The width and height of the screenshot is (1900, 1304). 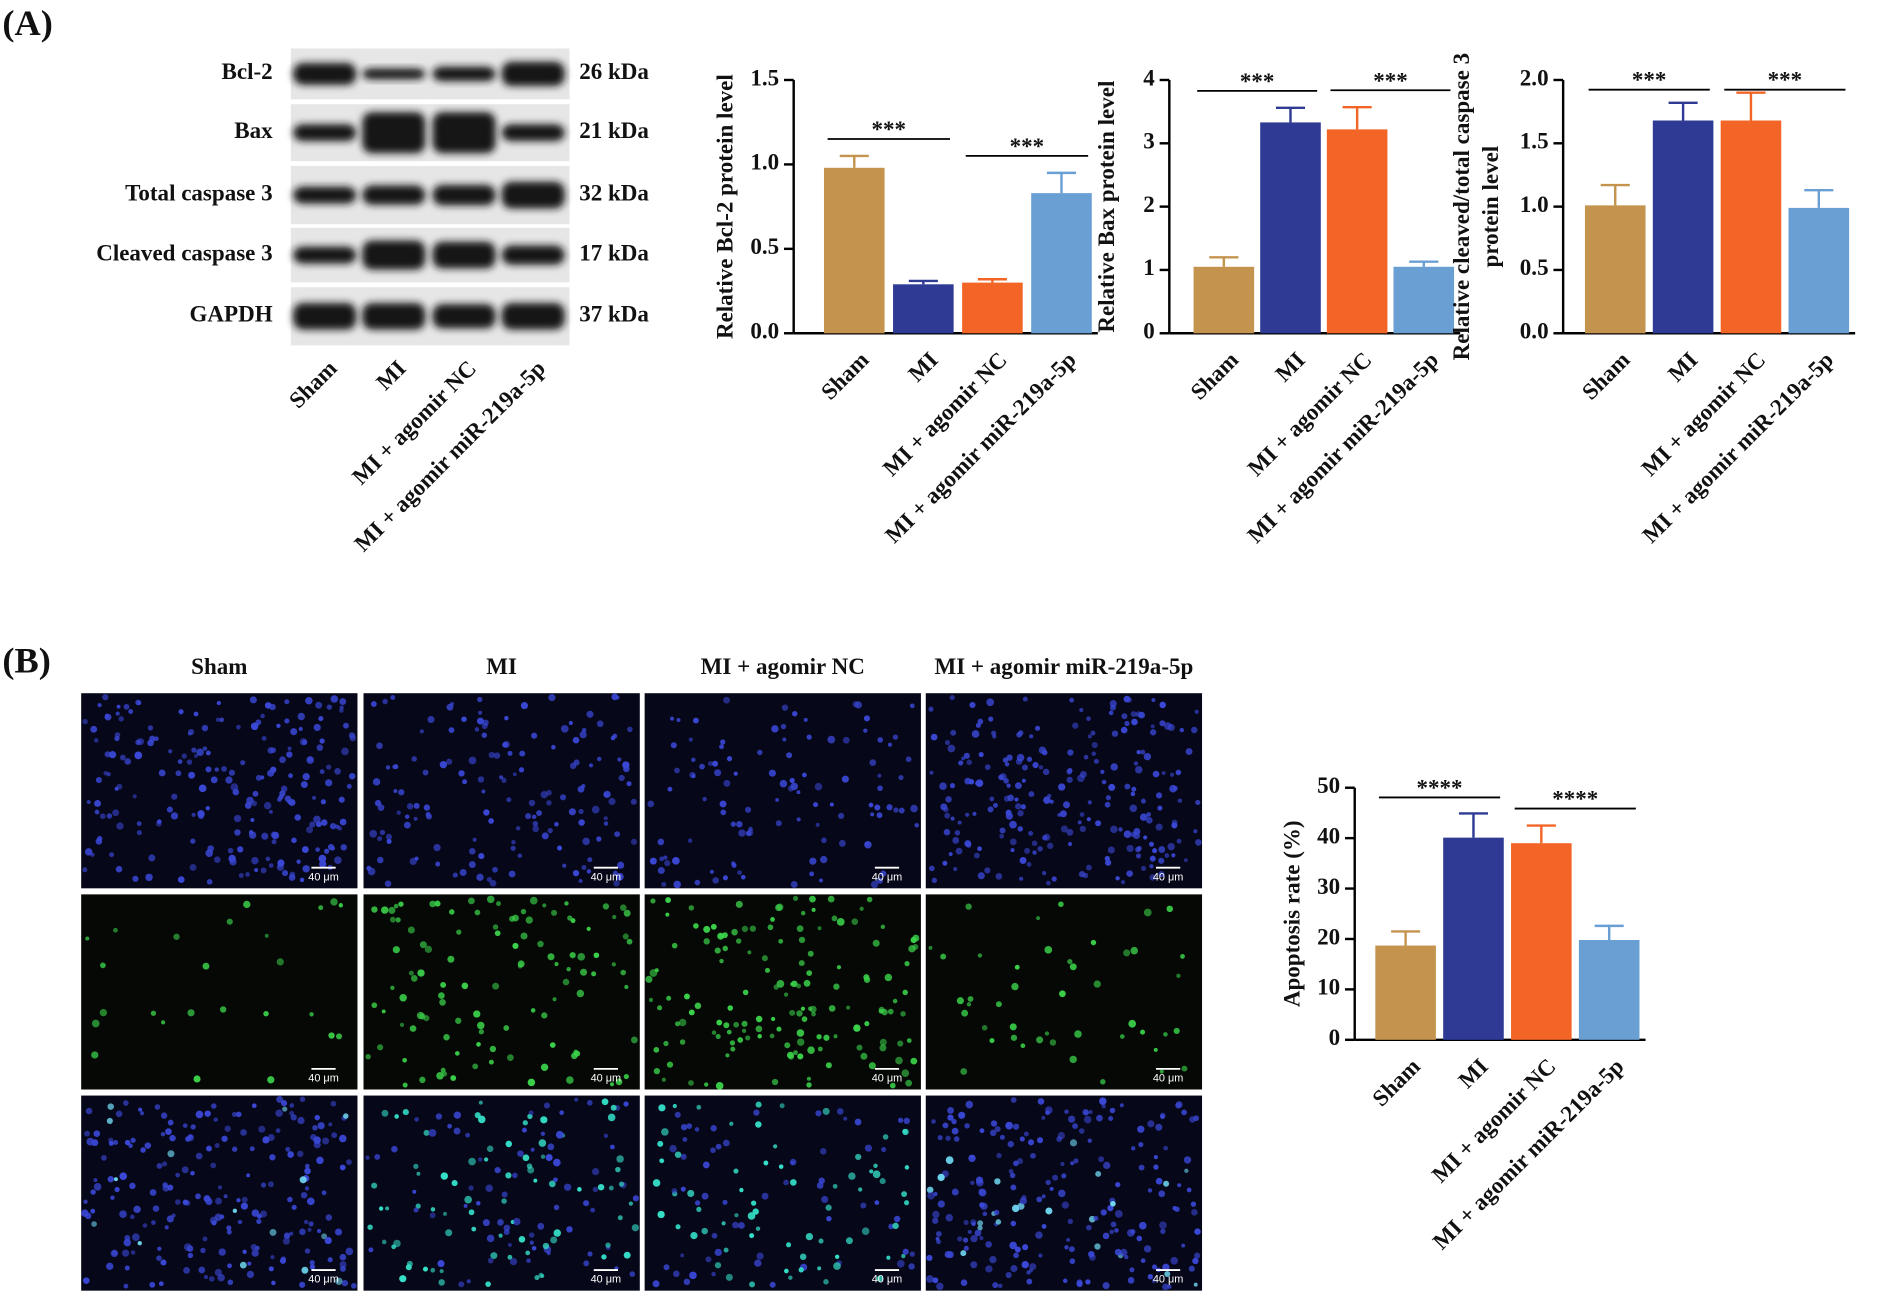 I want to click on bar, so click(x=1424, y=300).